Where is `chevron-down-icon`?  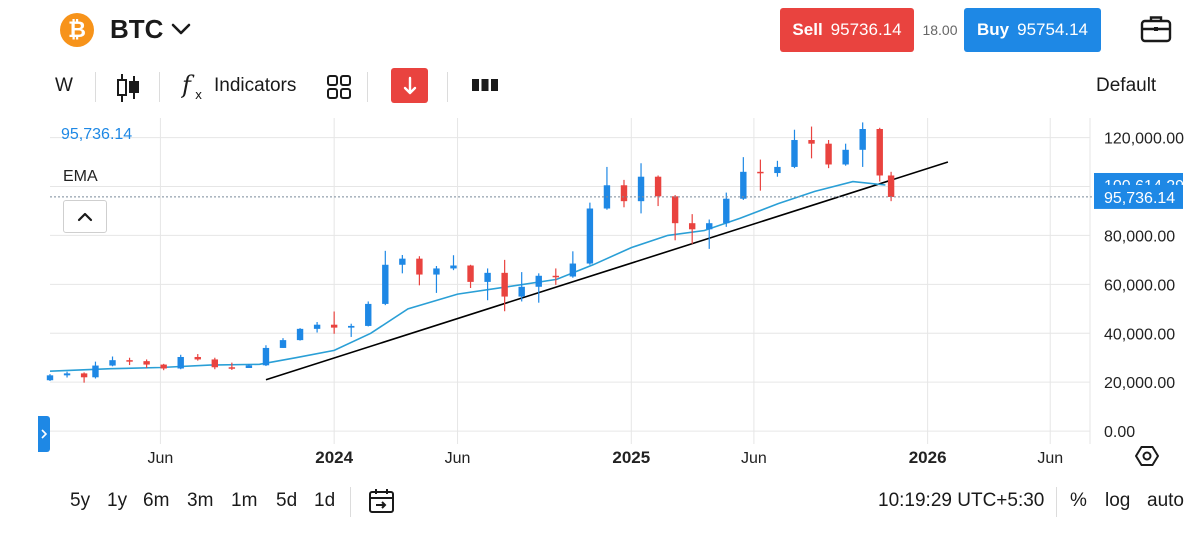 chevron-down-icon is located at coordinates (181, 31).